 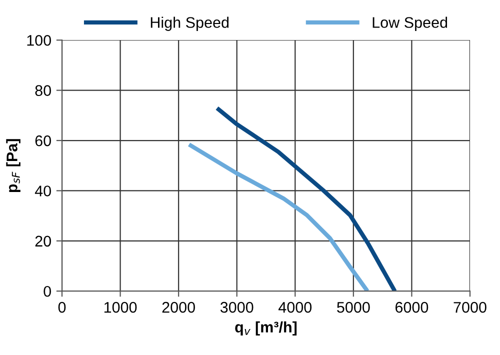 What do you see at coordinates (43, 90) in the screenshot?
I see `y-tick-label: 80` at bounding box center [43, 90].